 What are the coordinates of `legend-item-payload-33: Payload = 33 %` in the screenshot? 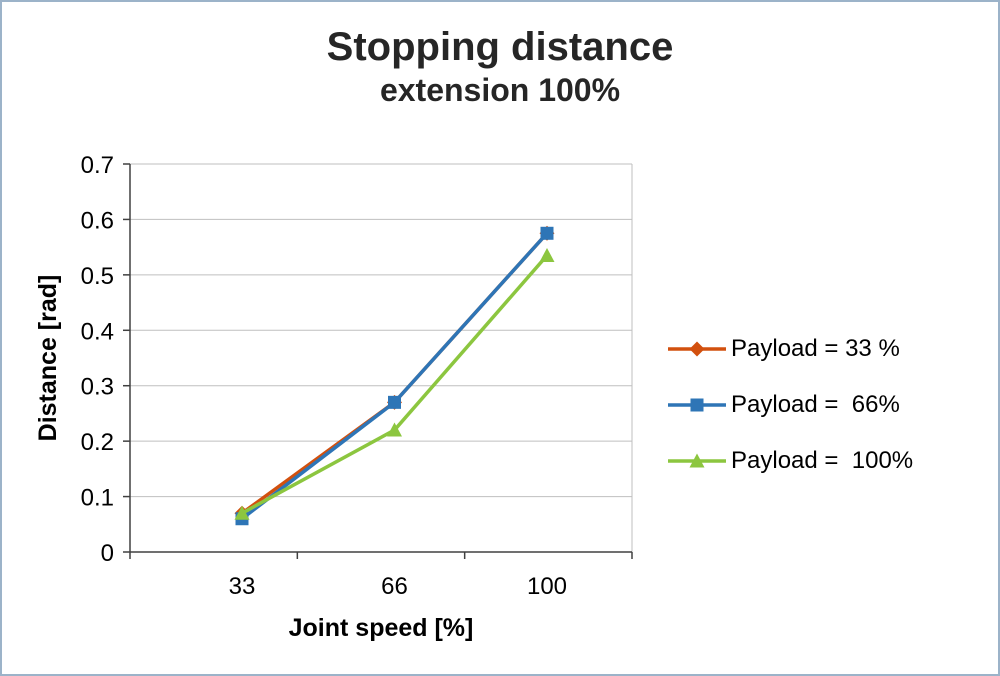 It's located at (831, 349).